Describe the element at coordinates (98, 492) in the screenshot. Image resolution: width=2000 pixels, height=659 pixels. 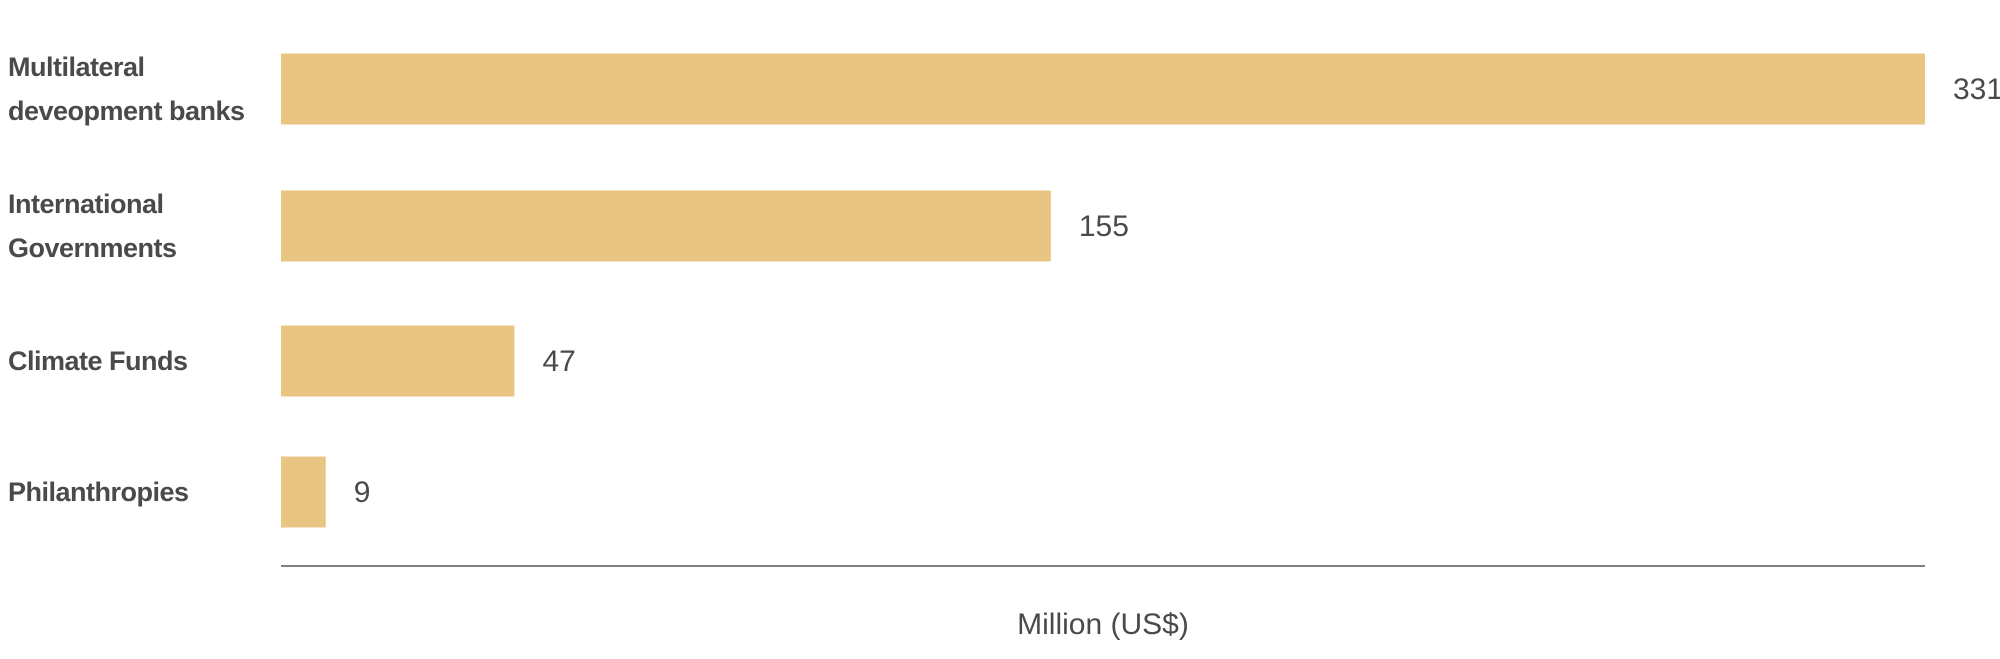
I see `category-label: Philanthropies` at that location.